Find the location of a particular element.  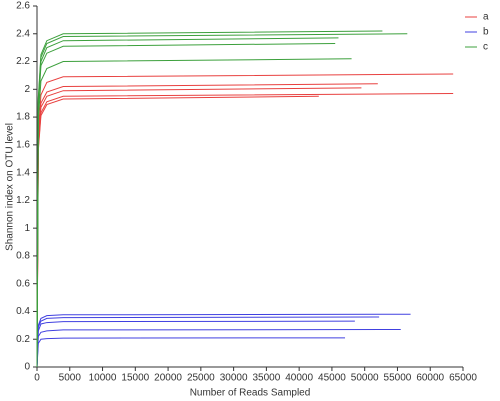

x-tick-label: 30000 is located at coordinates (234, 378).